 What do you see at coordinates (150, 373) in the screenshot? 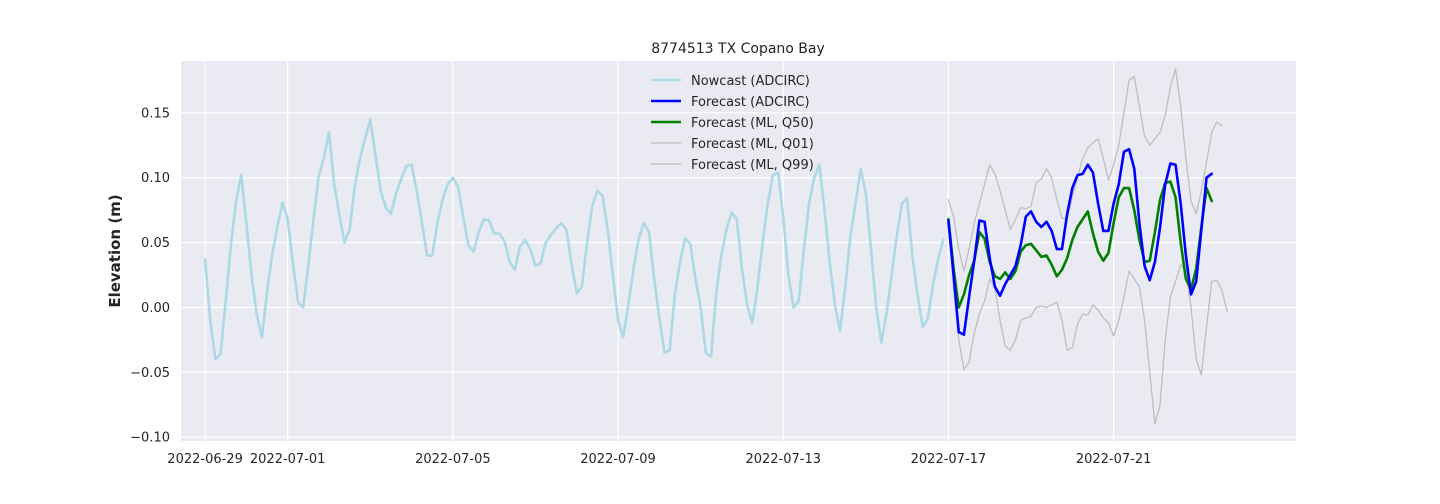
I see `y-tick-label: −0.05` at bounding box center [150, 373].